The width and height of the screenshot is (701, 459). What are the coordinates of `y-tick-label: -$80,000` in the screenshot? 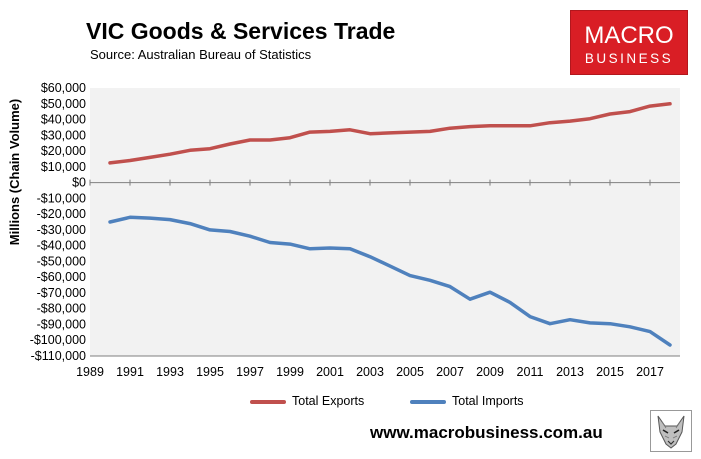 It's located at (61, 309).